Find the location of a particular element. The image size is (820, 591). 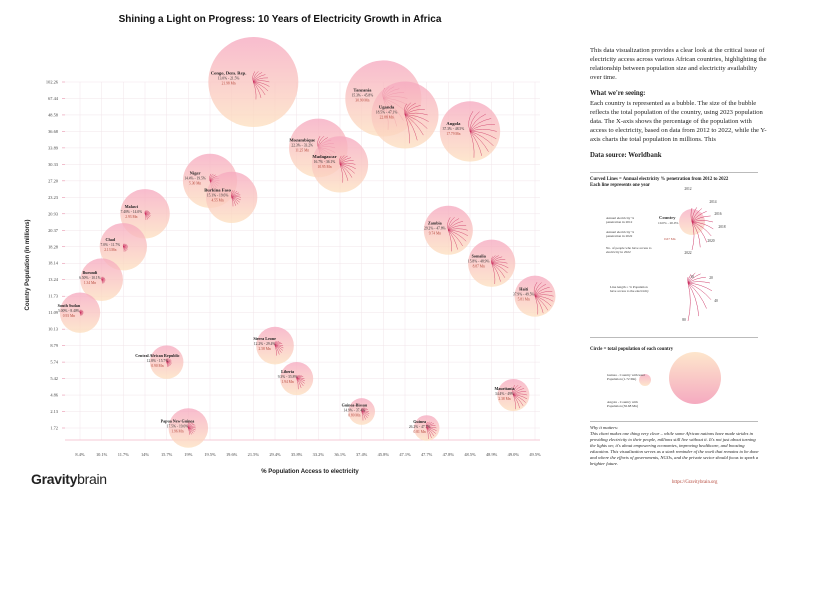

country-range: 6.50% - 10.1% is located at coordinates (90, 278).